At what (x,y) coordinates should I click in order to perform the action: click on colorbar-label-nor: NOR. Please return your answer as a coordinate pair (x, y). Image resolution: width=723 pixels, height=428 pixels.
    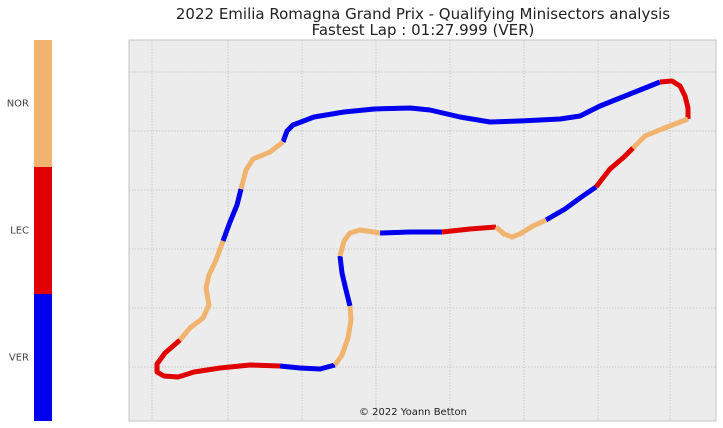
    Looking at the image, I should click on (18, 104).